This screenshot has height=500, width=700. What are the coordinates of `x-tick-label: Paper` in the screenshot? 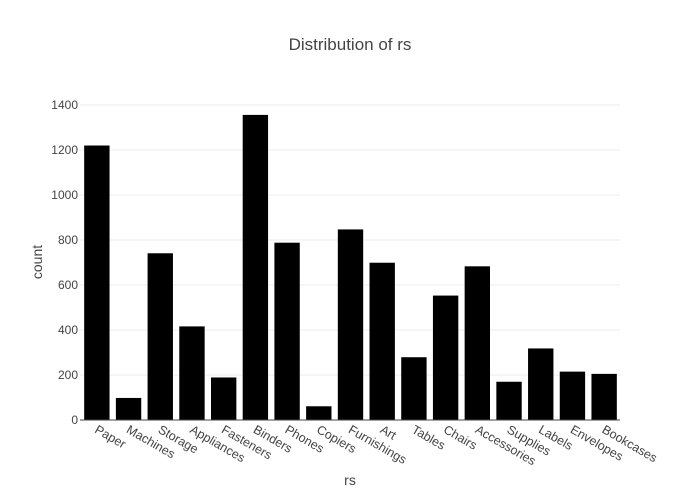 It's located at (110, 436).